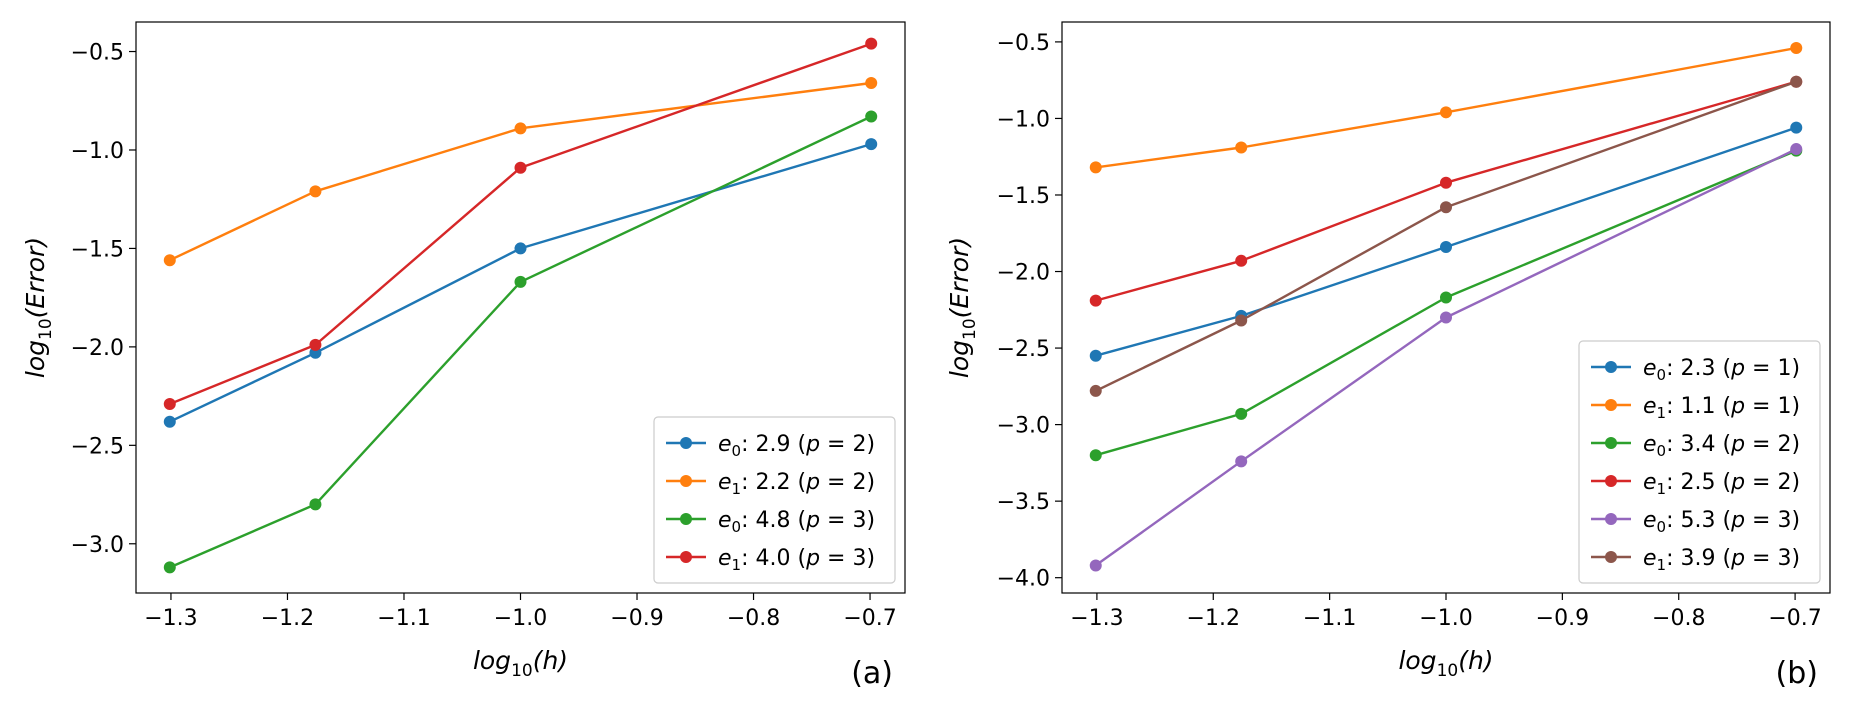 This screenshot has height=709, width=1850. Describe the element at coordinates (1023, 502) in the screenshot. I see `y-tick-label: −3.5` at that location.